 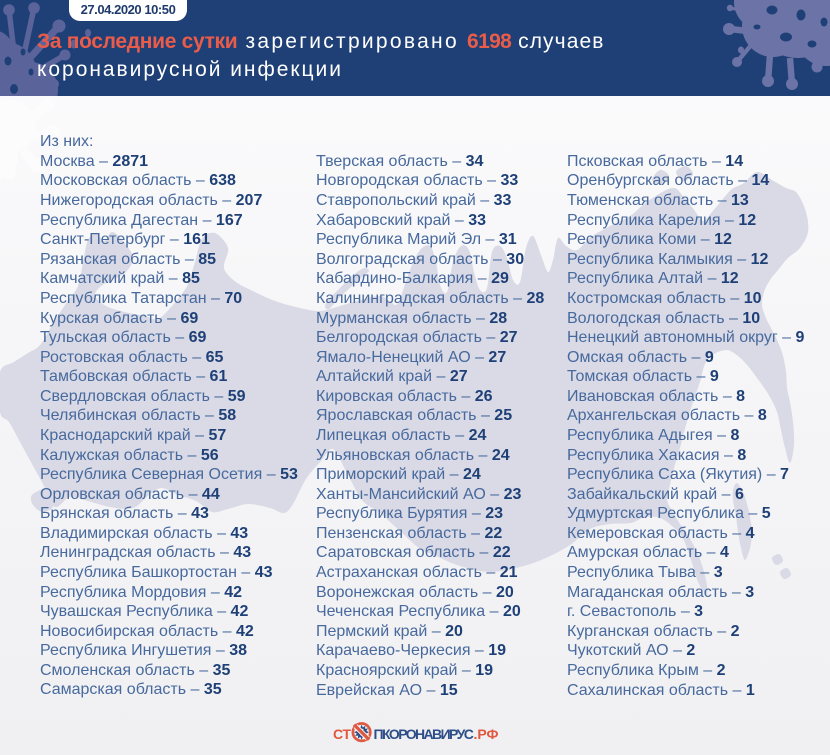 What do you see at coordinates (424, 734) in the screenshot?
I see `svg-text: ПКОРОНАВИРУС` at bounding box center [424, 734].